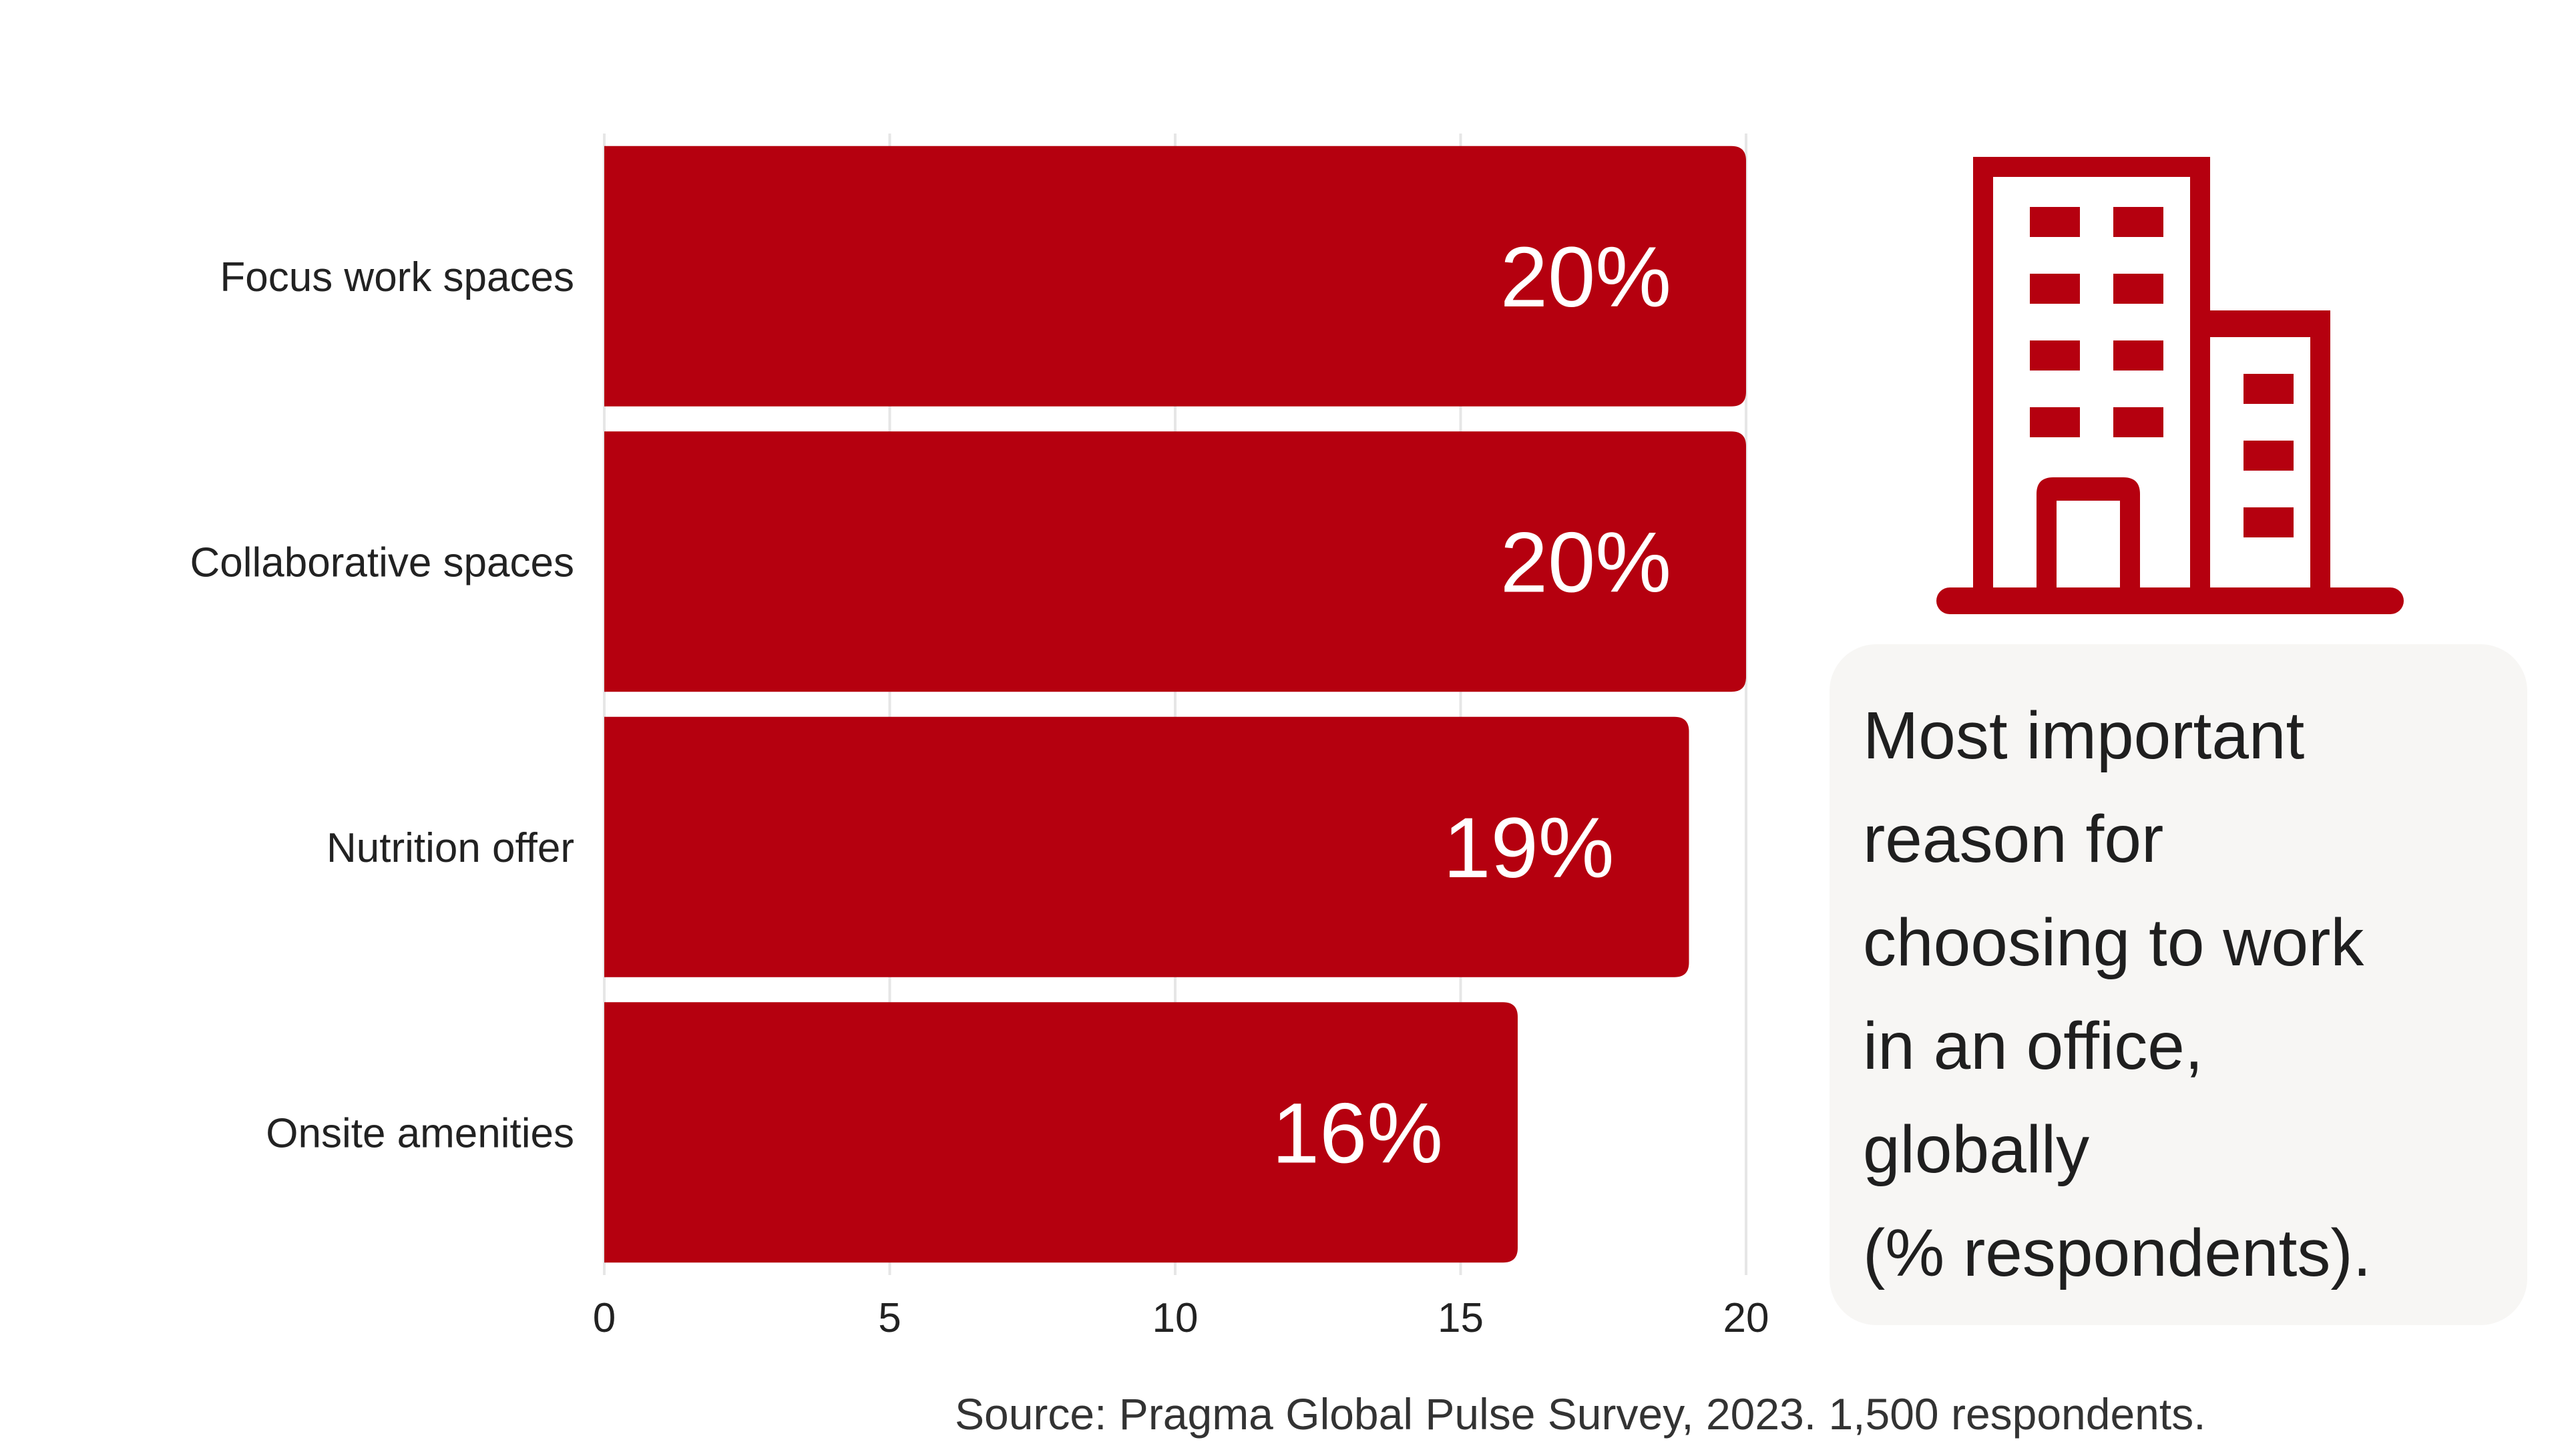  What do you see at coordinates (2170, 390) in the screenshot?
I see `office-building-icon` at bounding box center [2170, 390].